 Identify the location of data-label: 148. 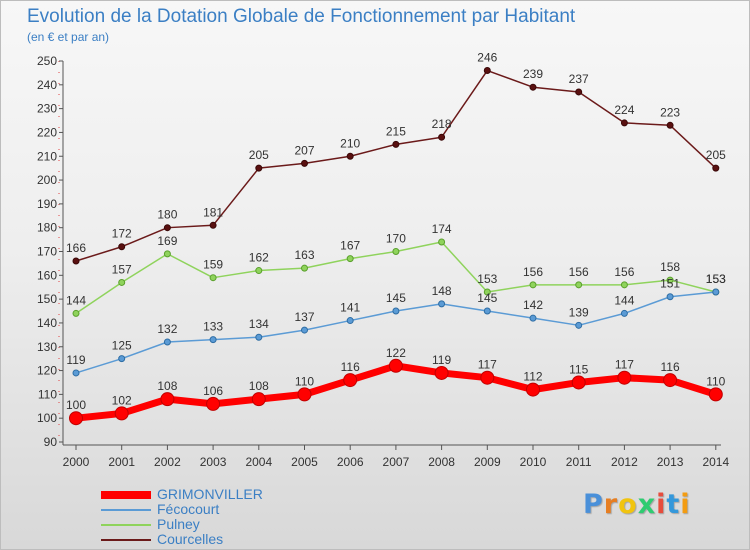
(442, 291).